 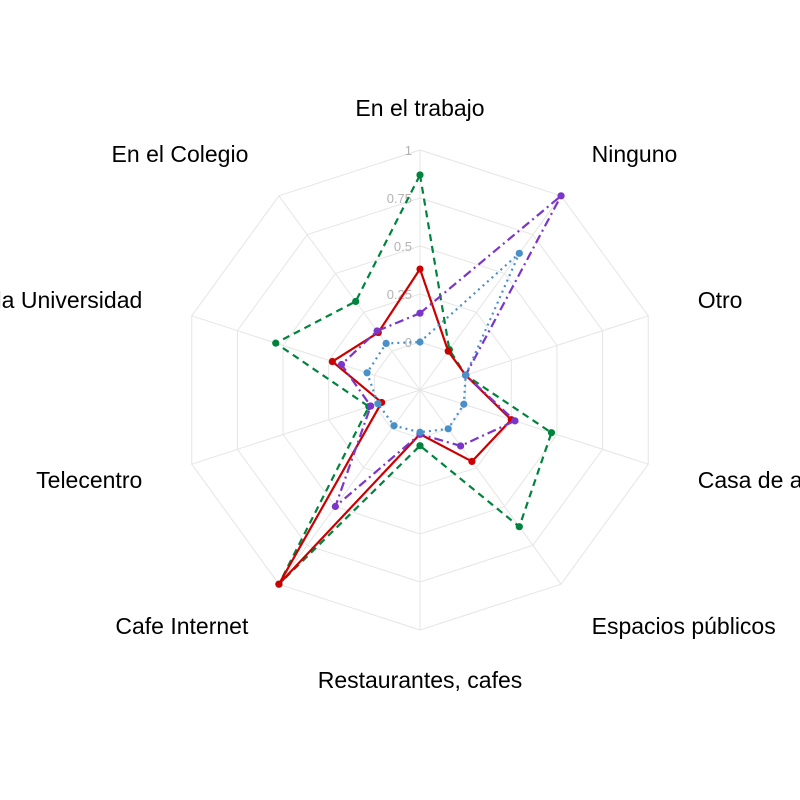 What do you see at coordinates (420, 680) in the screenshot?
I see `category-label: Restaurantes, cafes` at bounding box center [420, 680].